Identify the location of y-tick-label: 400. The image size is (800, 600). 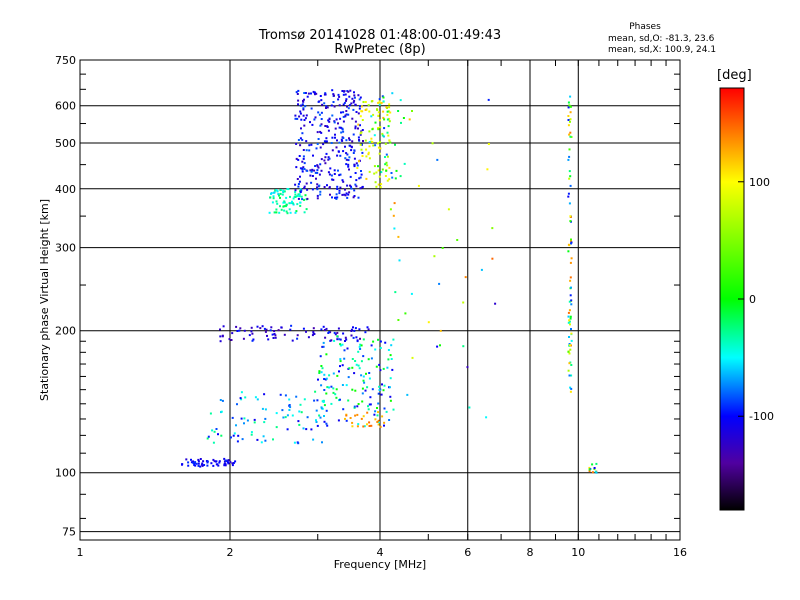
(65, 189).